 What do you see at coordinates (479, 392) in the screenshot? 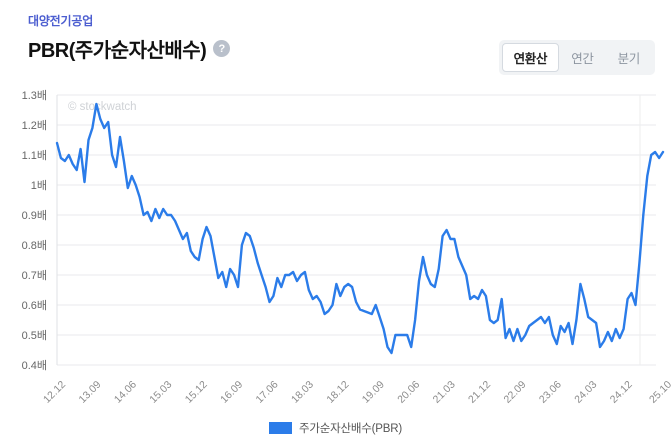
I see `x-tick-label: 21.12` at bounding box center [479, 392].